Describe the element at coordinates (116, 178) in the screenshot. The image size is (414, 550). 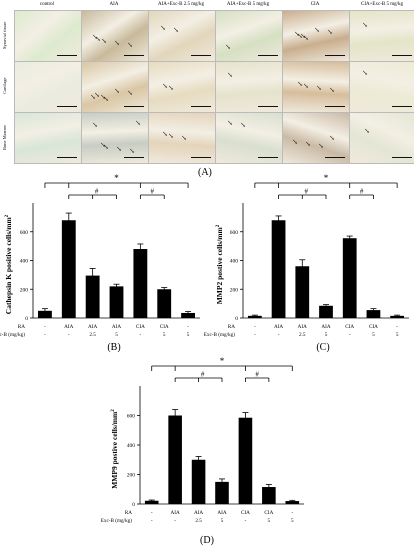
I see `significance-star: *` at that location.